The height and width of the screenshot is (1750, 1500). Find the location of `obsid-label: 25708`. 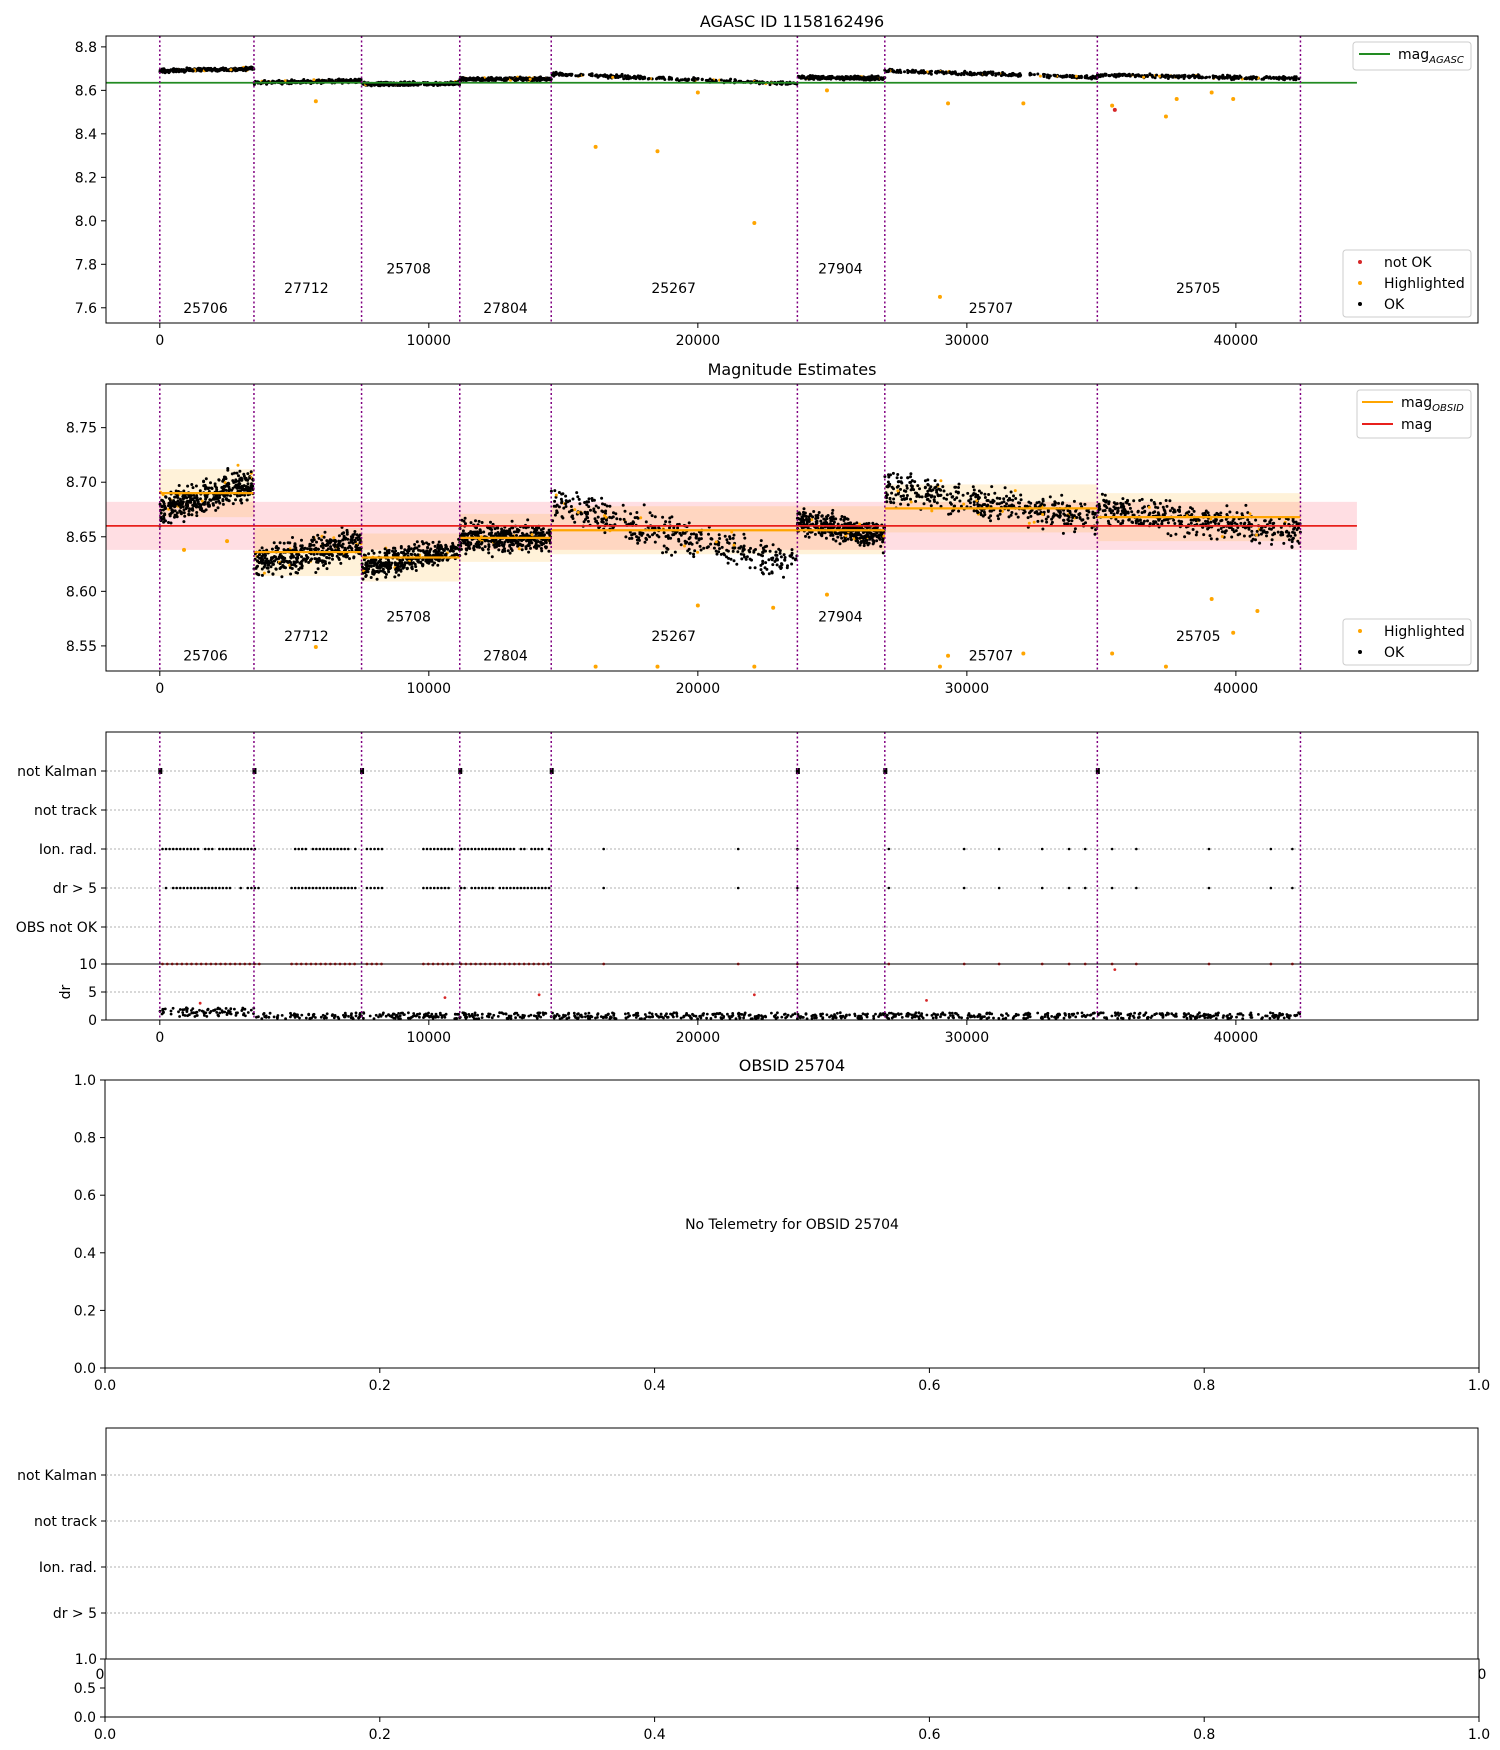

obsid-label: 25708 is located at coordinates (408, 270).